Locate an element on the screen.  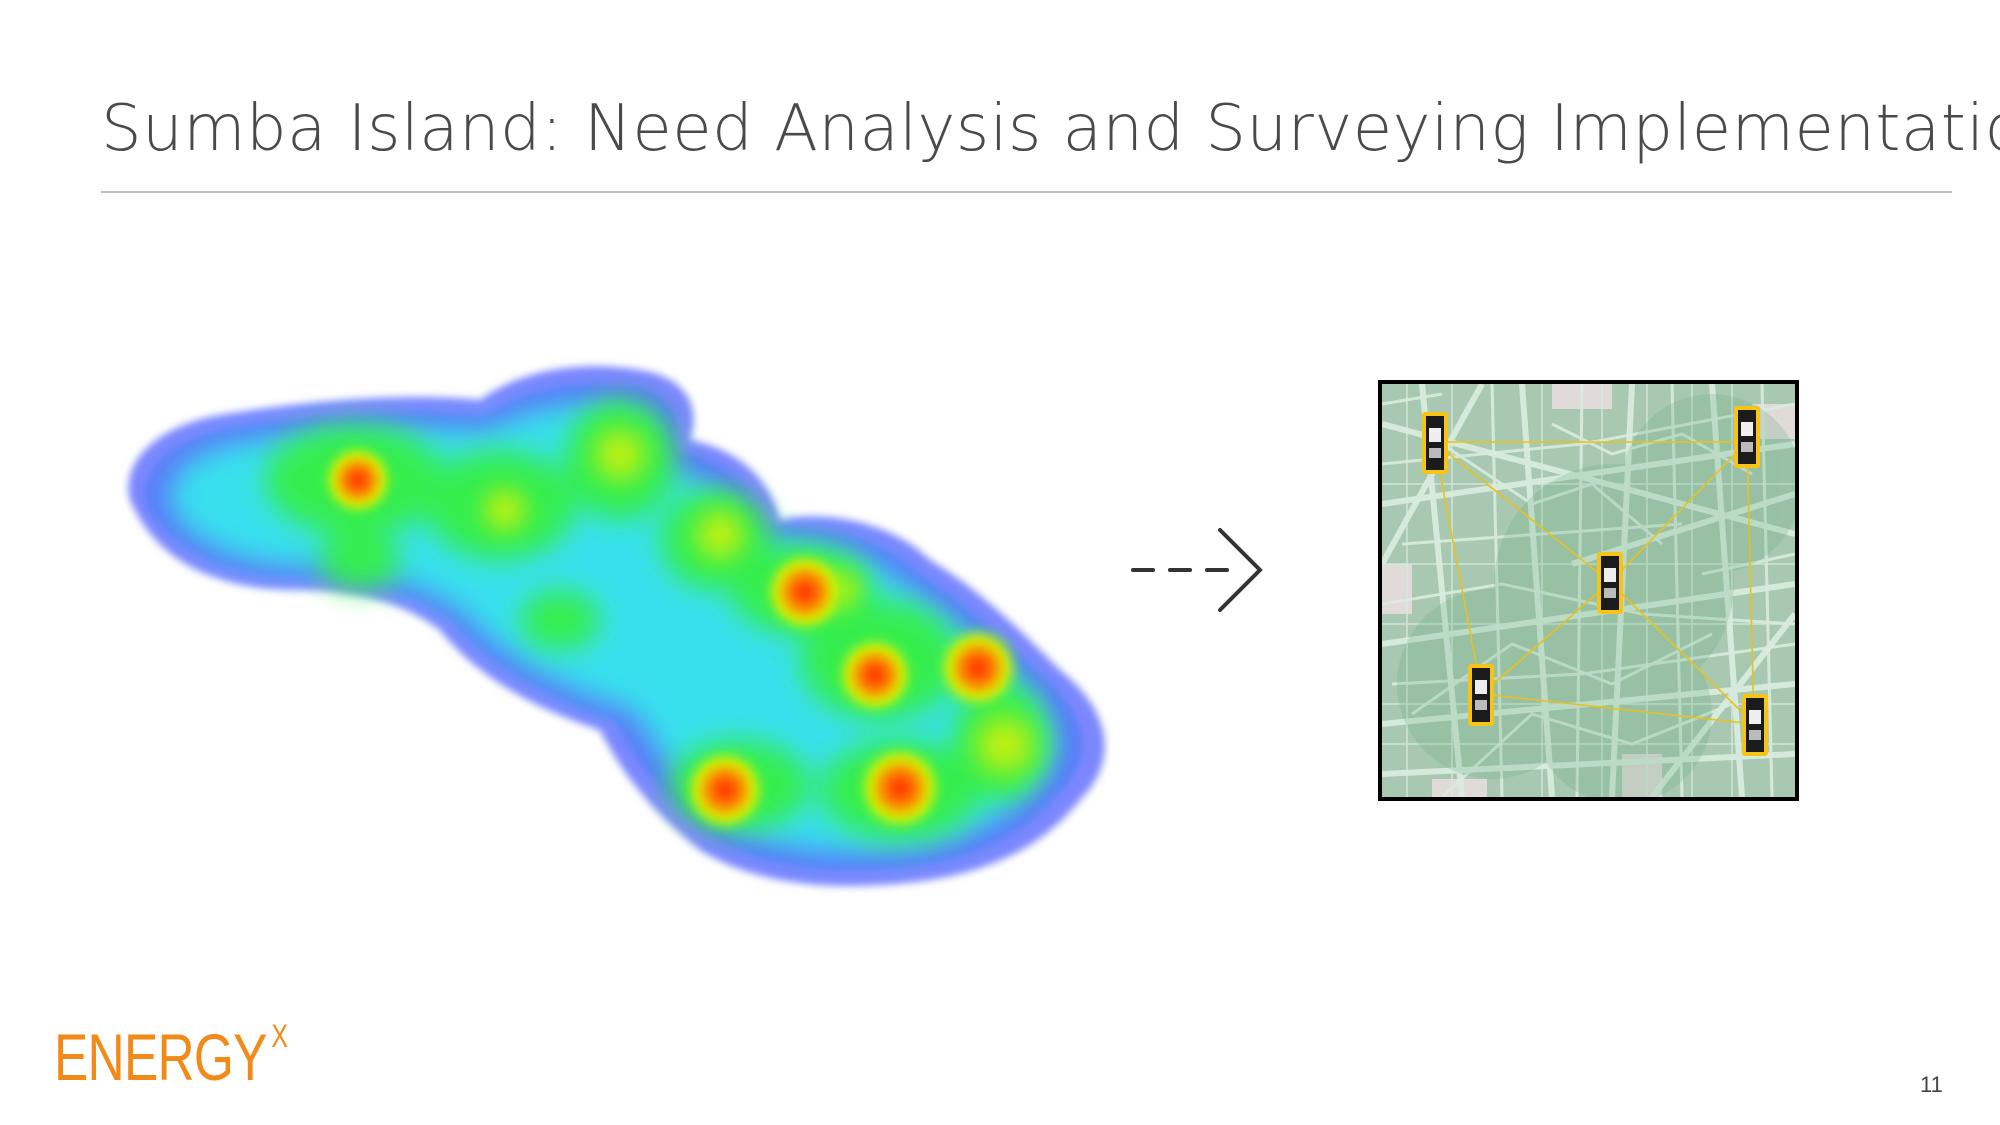
dashed-arrow-right-icon is located at coordinates (1197, 570).